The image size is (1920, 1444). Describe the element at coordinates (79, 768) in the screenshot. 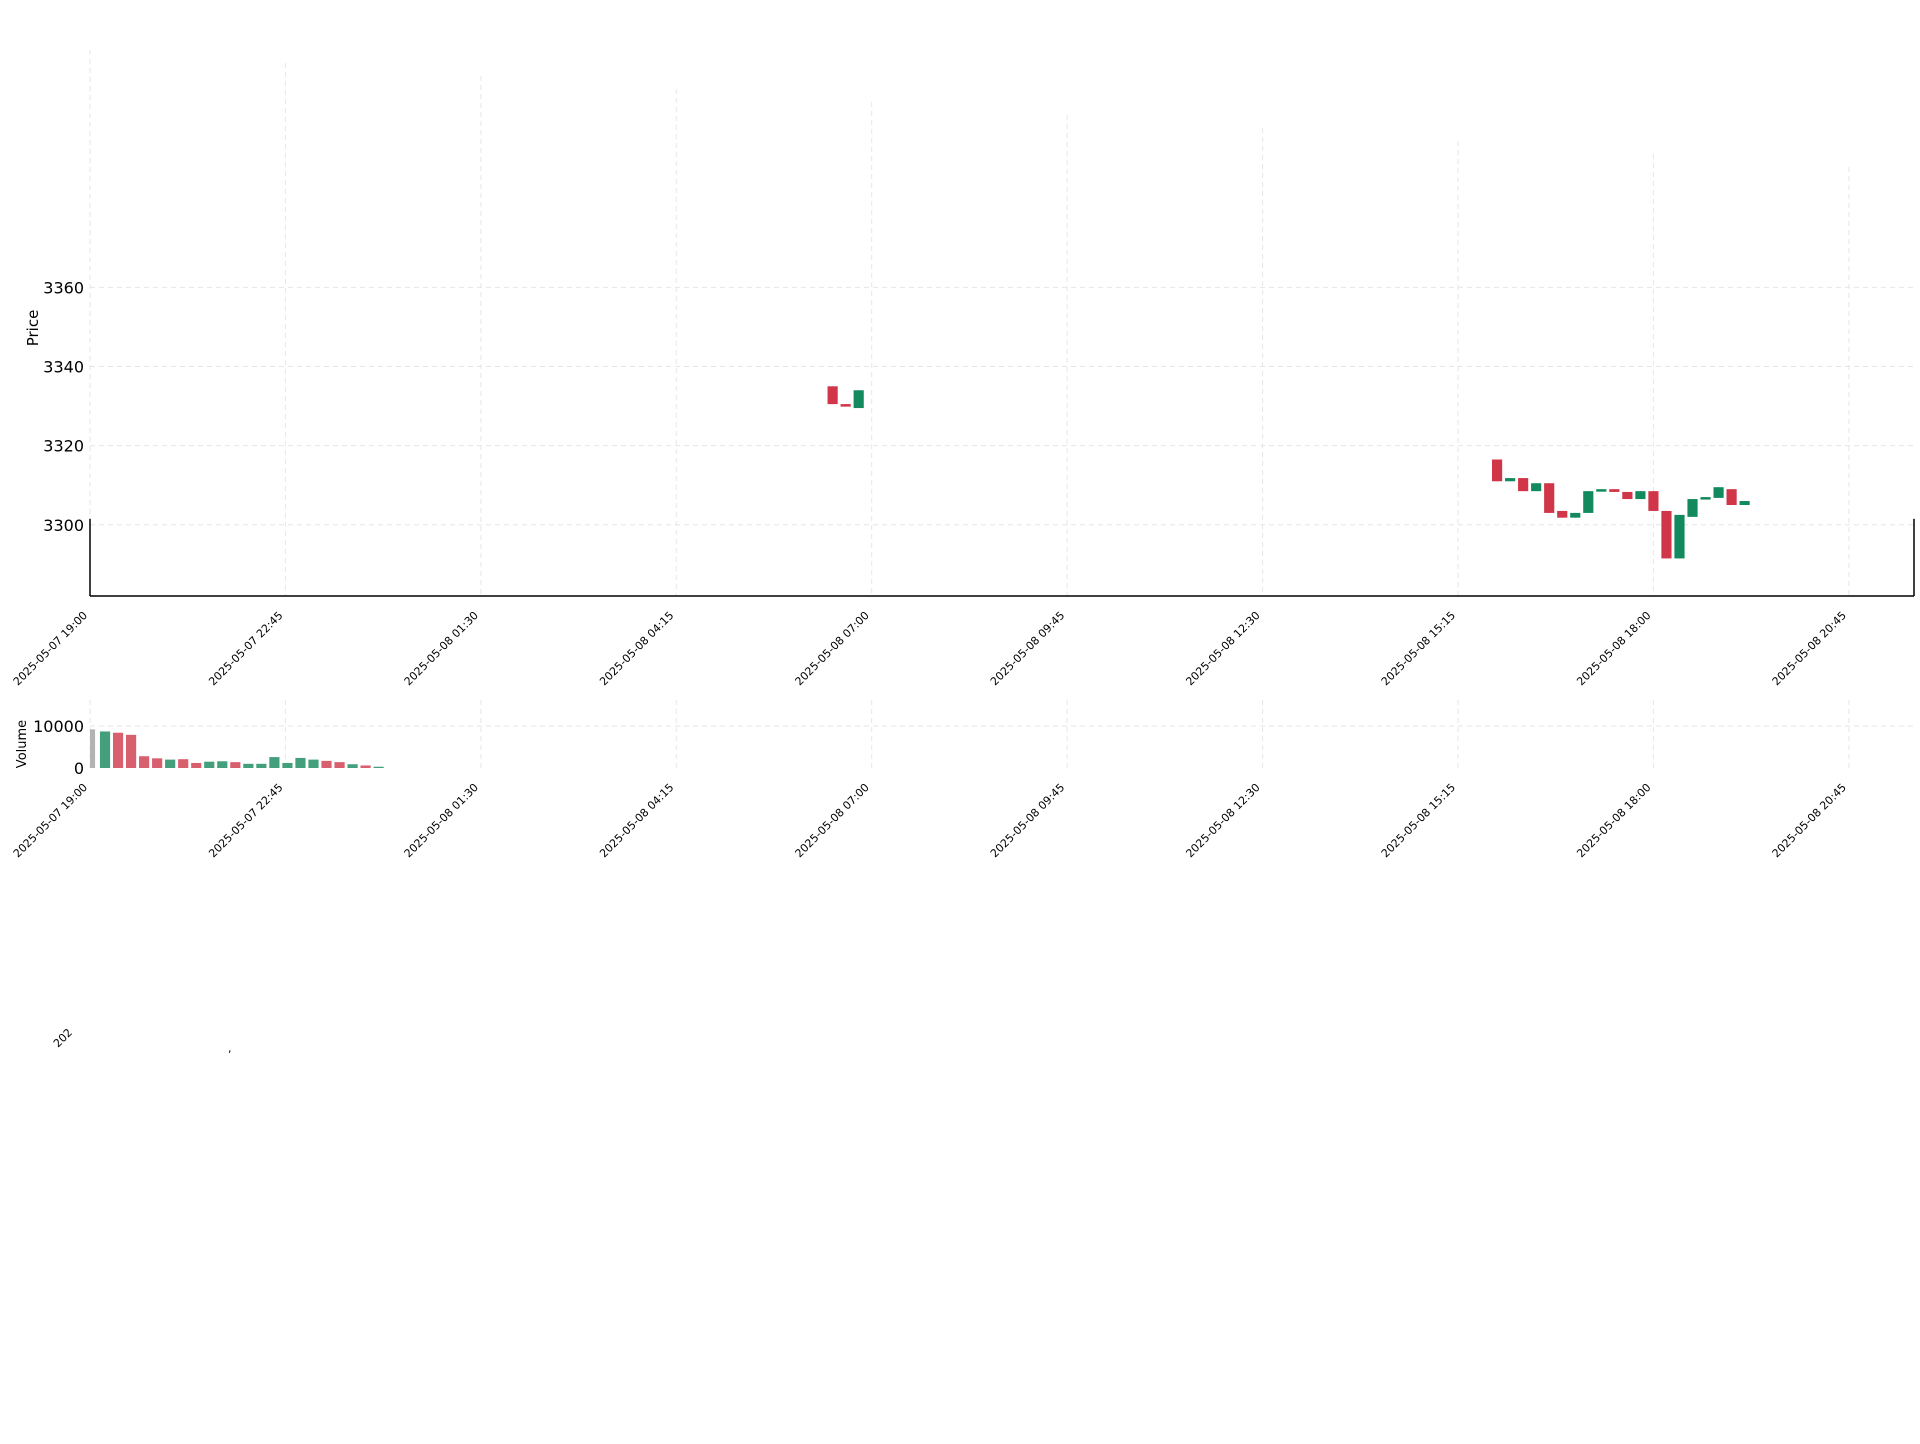

I see `volume-ytick-label: 0` at that location.